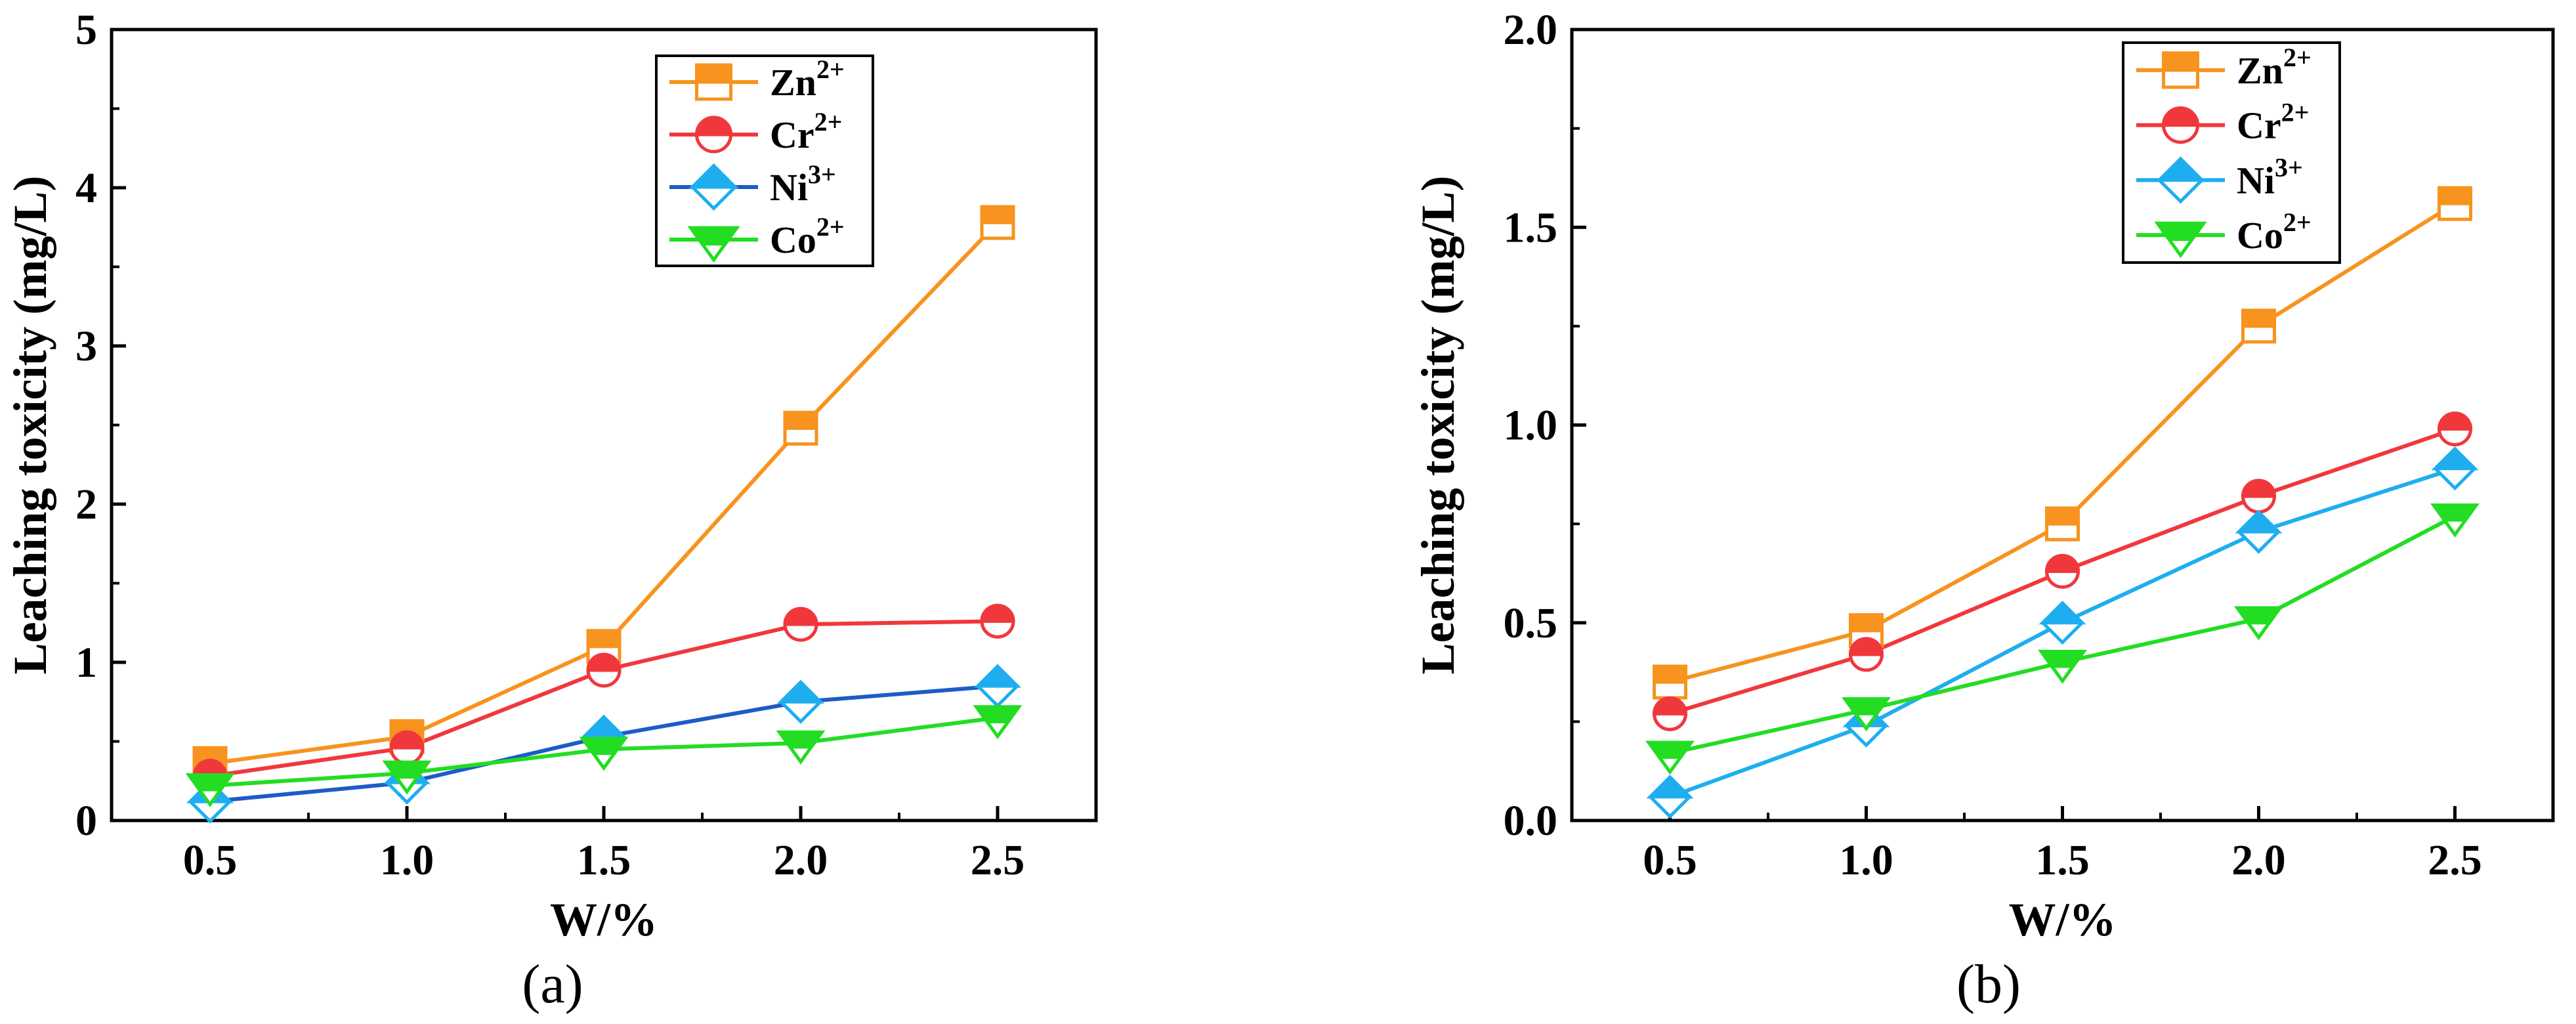 Image resolution: width=2576 pixels, height=1024 pixels. What do you see at coordinates (1531, 623) in the screenshot?
I see `y-tick-label: 0.5` at bounding box center [1531, 623].